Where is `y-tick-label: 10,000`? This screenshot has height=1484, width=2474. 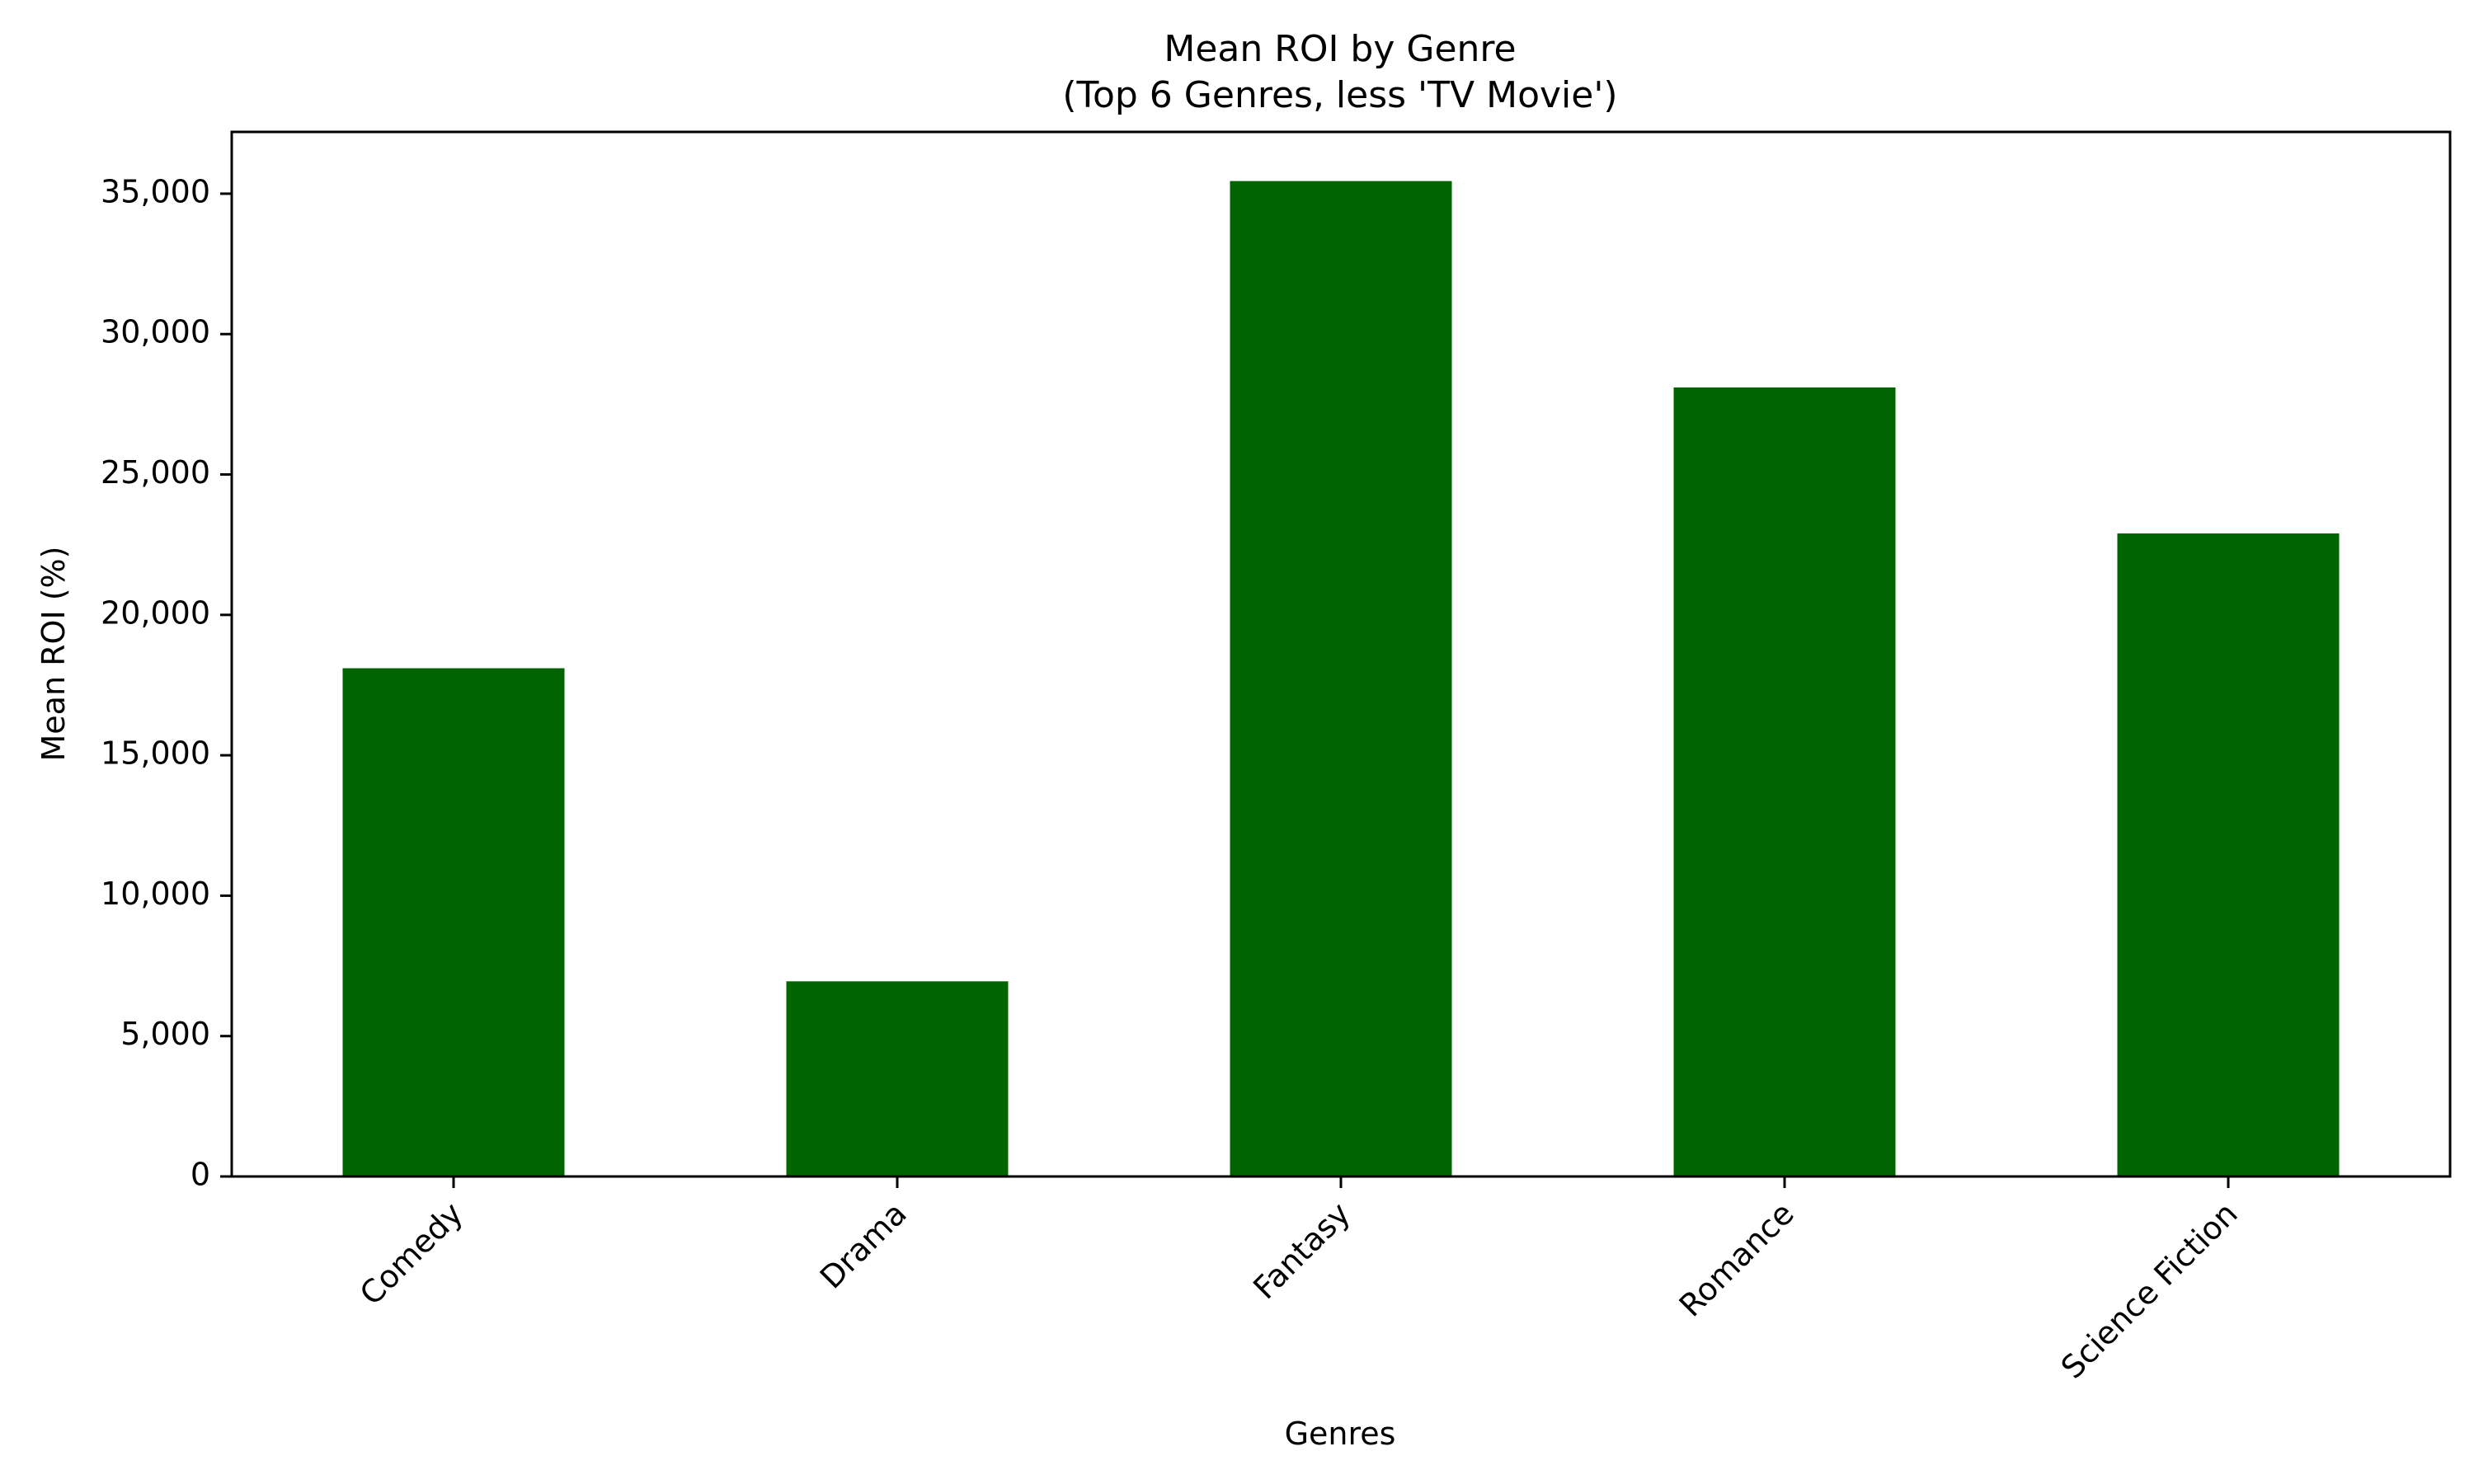 y-tick-label: 10,000 is located at coordinates (155, 894).